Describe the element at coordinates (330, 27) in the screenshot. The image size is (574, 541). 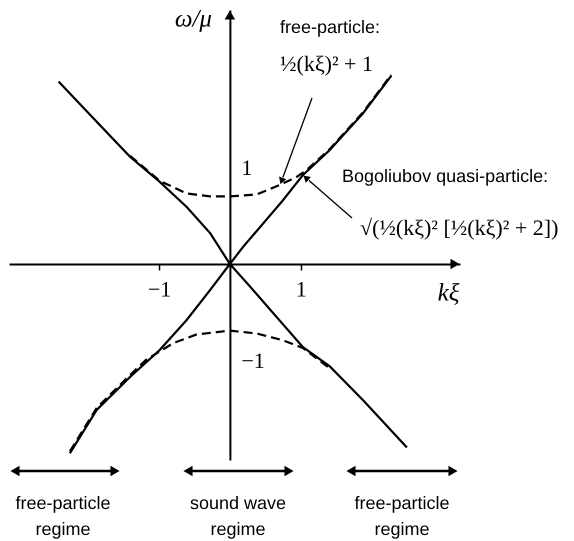
I see `annotation: free-particle:` at that location.